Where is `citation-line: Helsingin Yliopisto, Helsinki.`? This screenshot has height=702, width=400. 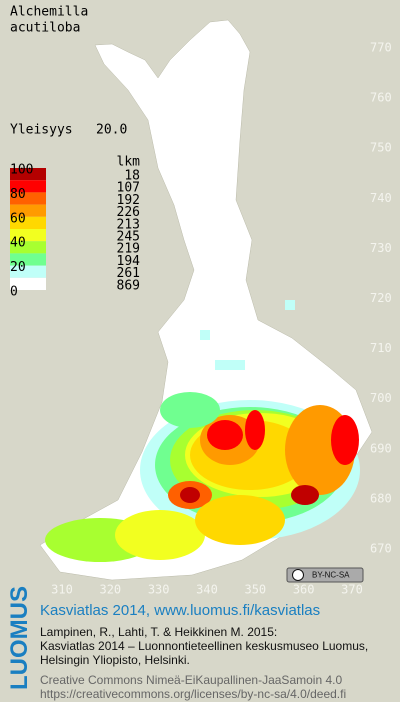 citation-line: Helsingin Yliopisto, Helsinki. is located at coordinates (115, 660).